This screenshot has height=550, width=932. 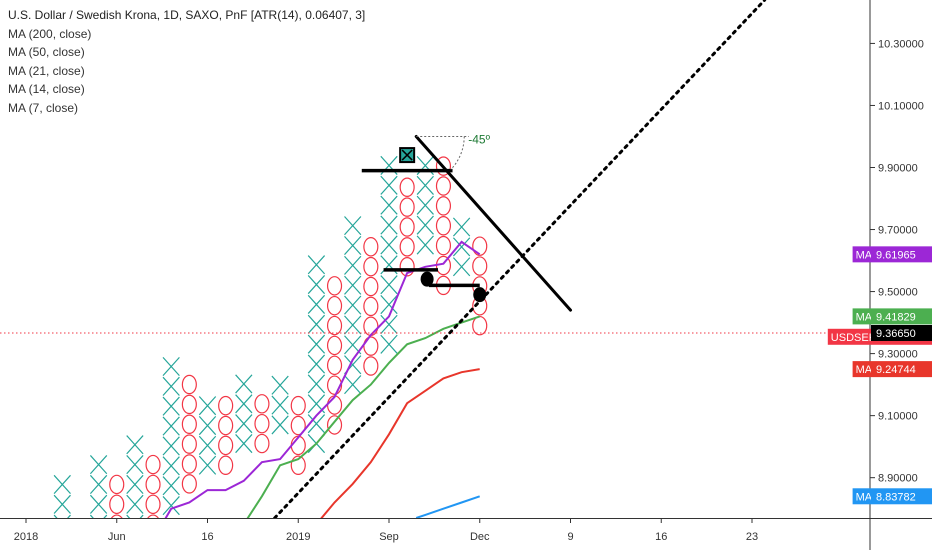 I want to click on angle-label: -45º, so click(x=479, y=139).